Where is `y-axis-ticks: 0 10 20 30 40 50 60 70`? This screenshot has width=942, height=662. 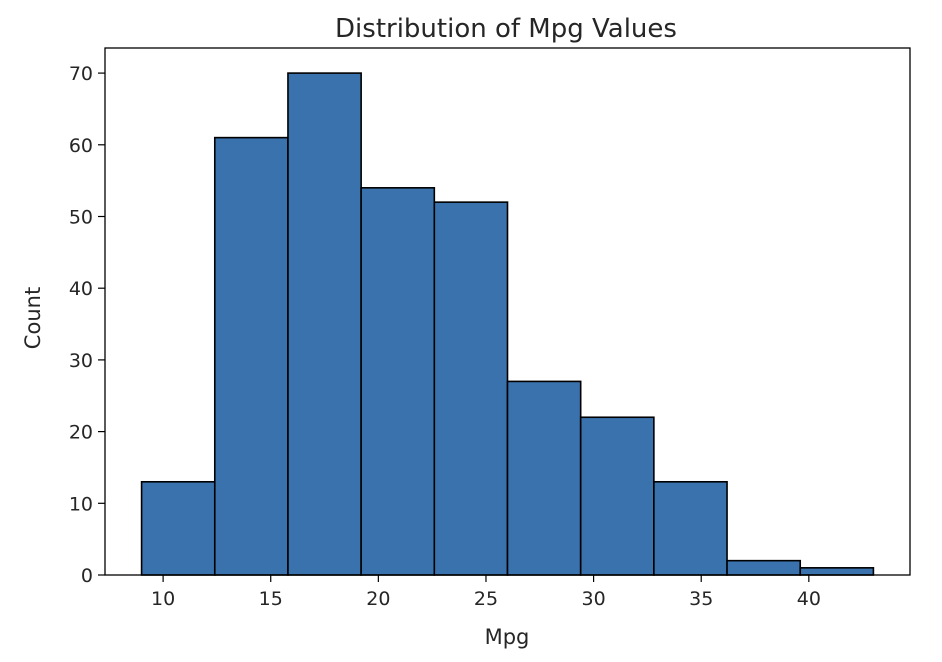
y-axis-ticks: 0 10 20 30 40 50 60 70 is located at coordinates (87, 325).